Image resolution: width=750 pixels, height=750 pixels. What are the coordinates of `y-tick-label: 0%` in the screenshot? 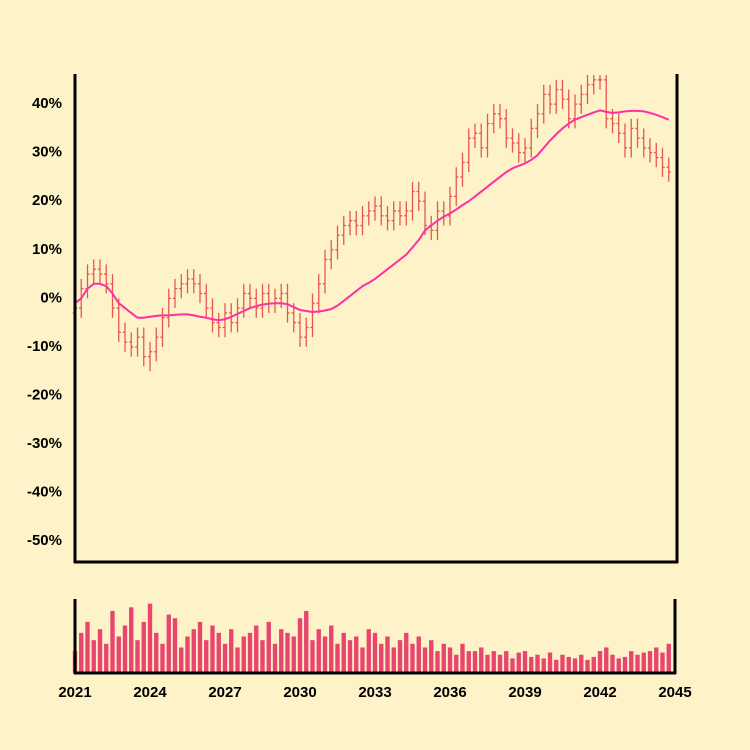 It's located at (51, 297).